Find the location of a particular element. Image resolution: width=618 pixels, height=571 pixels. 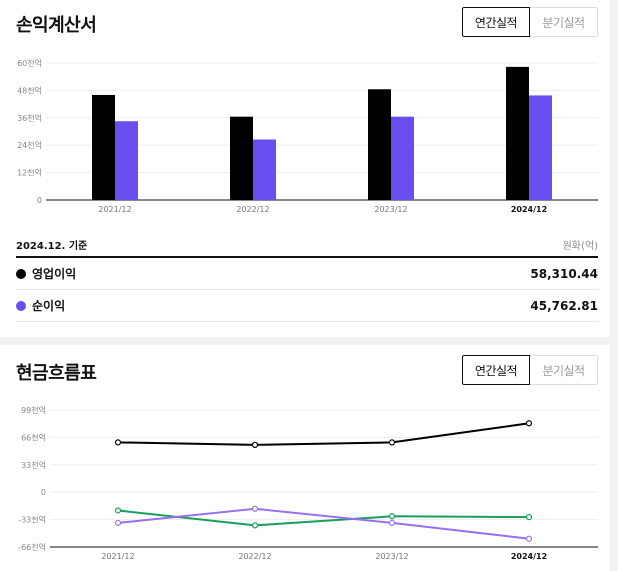

legend-label: 영업이익 is located at coordinates (54, 274).